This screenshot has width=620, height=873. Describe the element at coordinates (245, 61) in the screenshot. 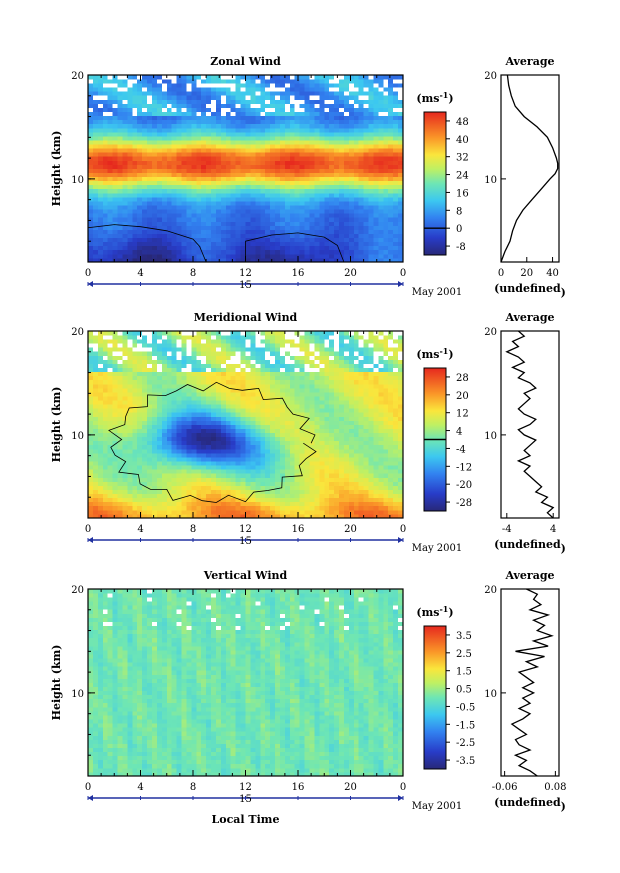

I see `chart-title: Zonal Wind` at that location.